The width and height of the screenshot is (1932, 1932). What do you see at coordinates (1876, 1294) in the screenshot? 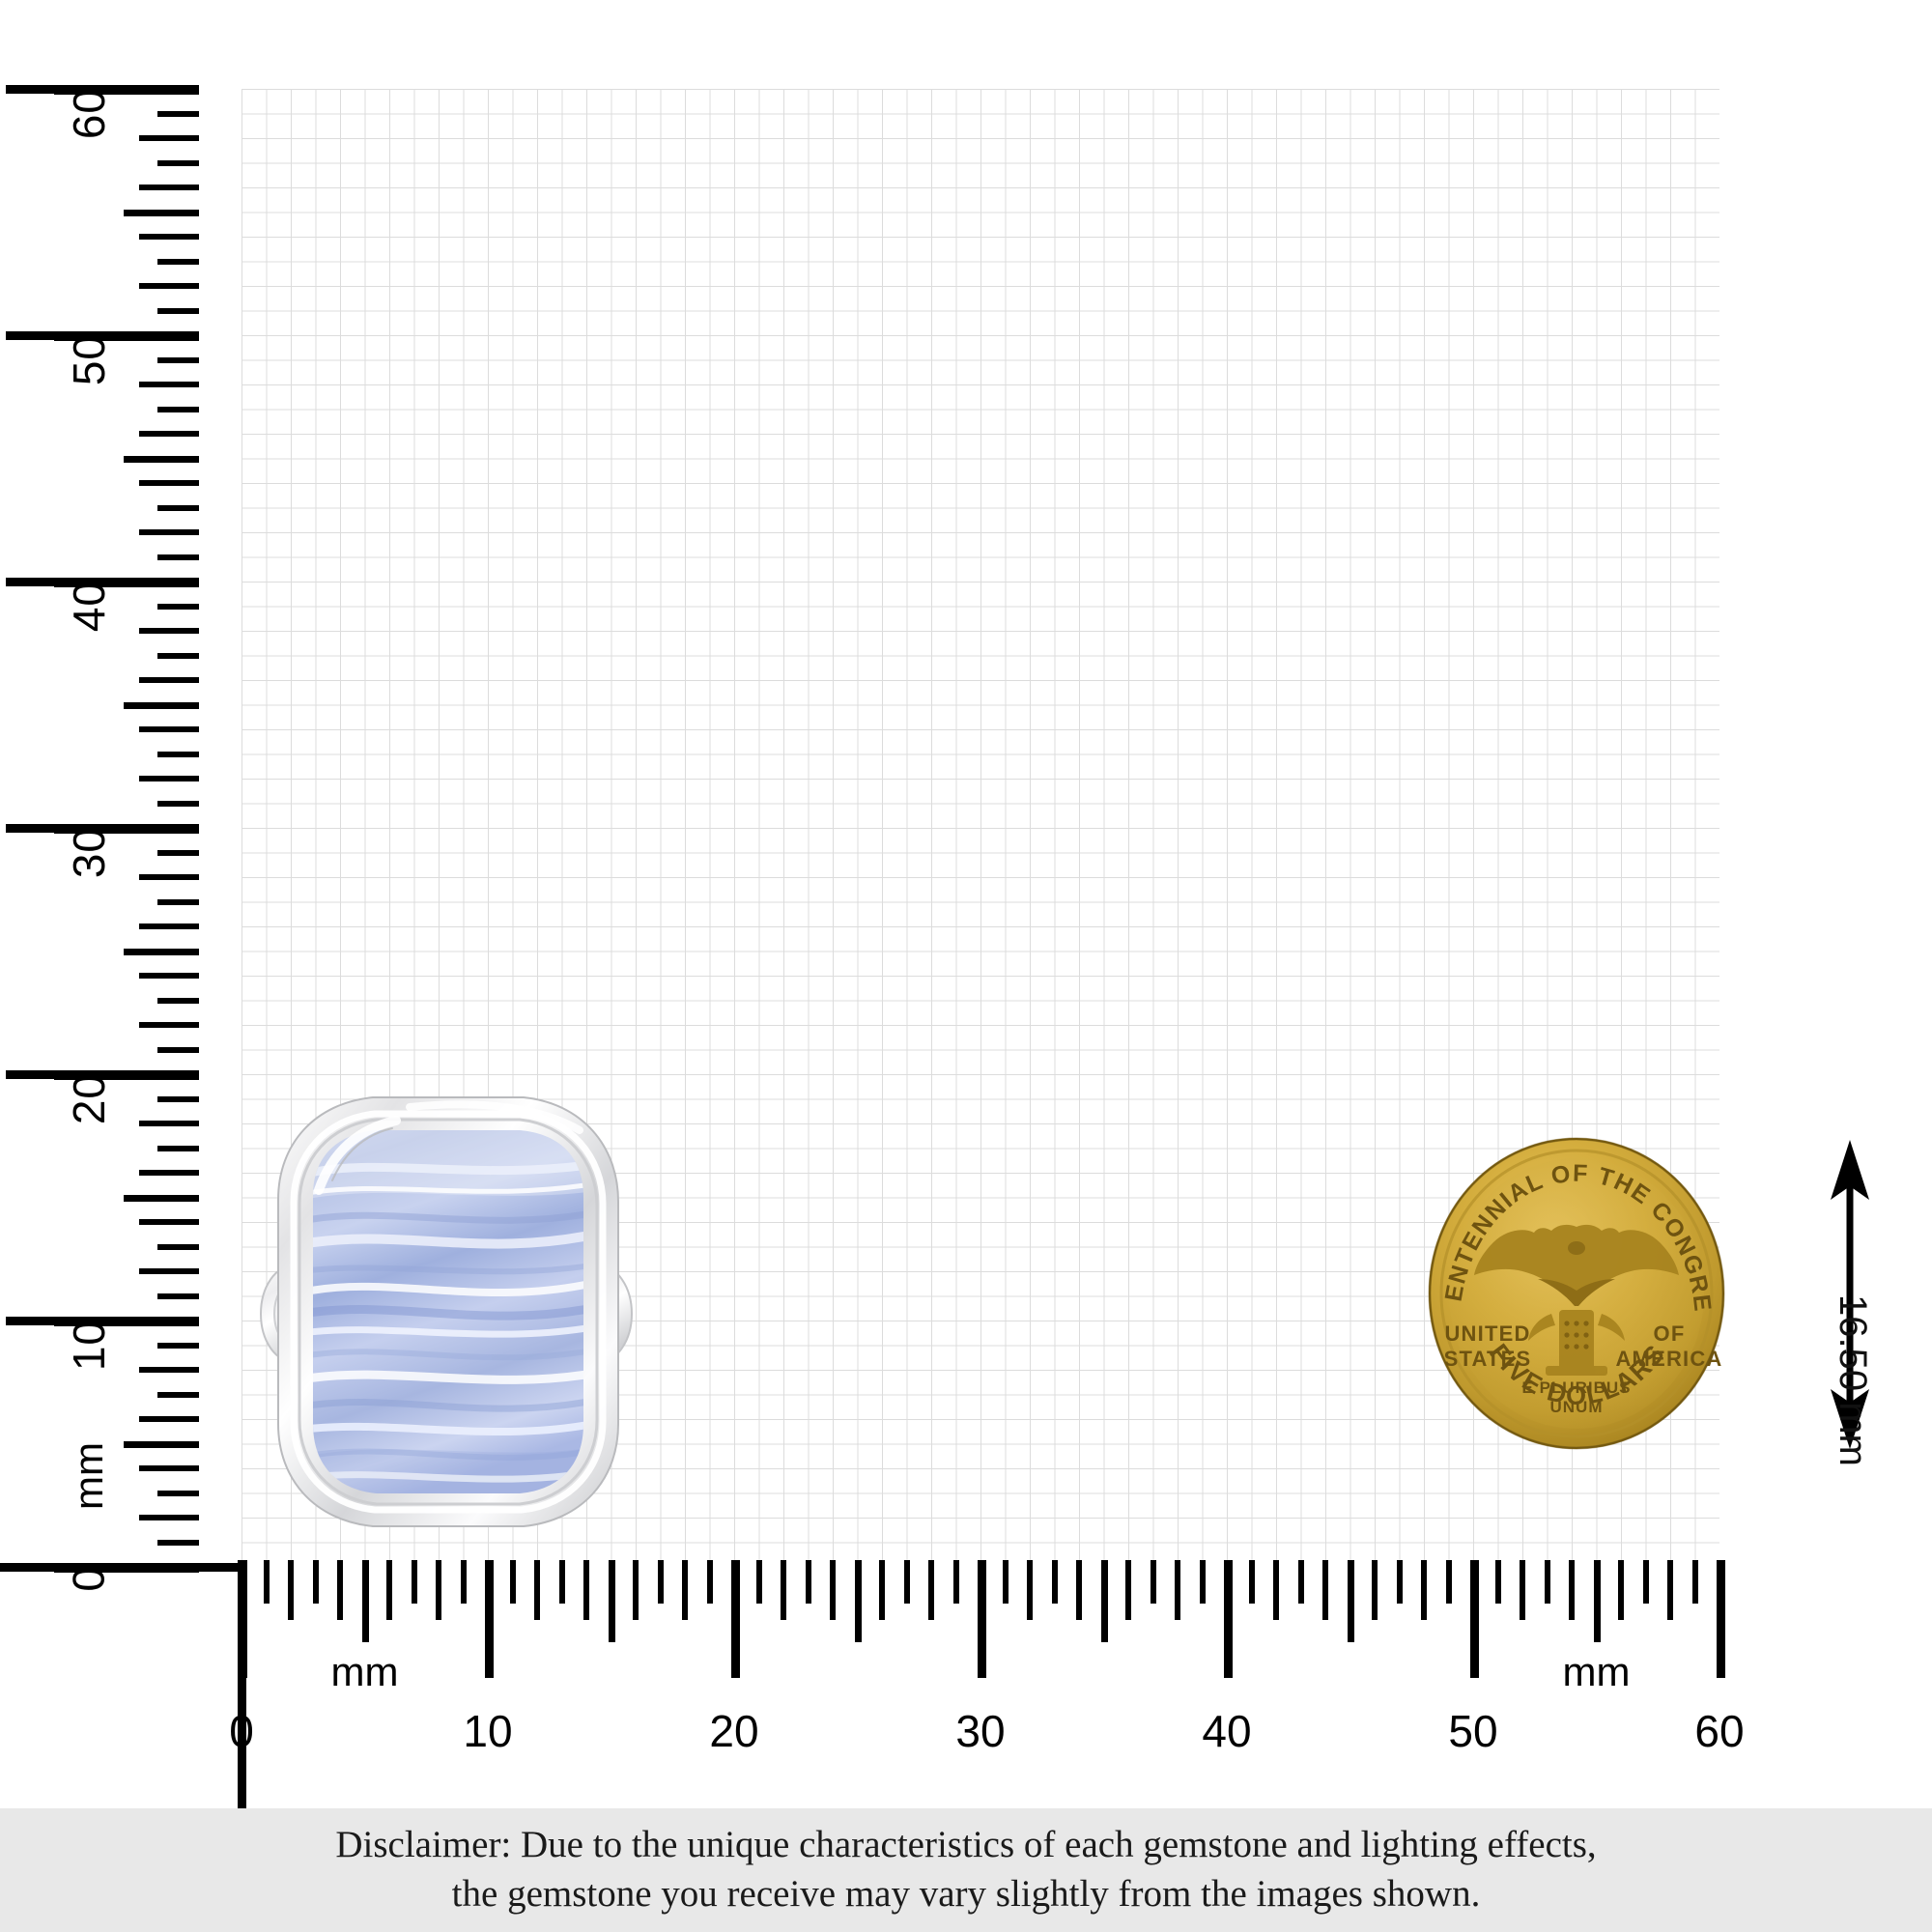
I see `coin-diameter-dimension-arrow` at bounding box center [1876, 1294].